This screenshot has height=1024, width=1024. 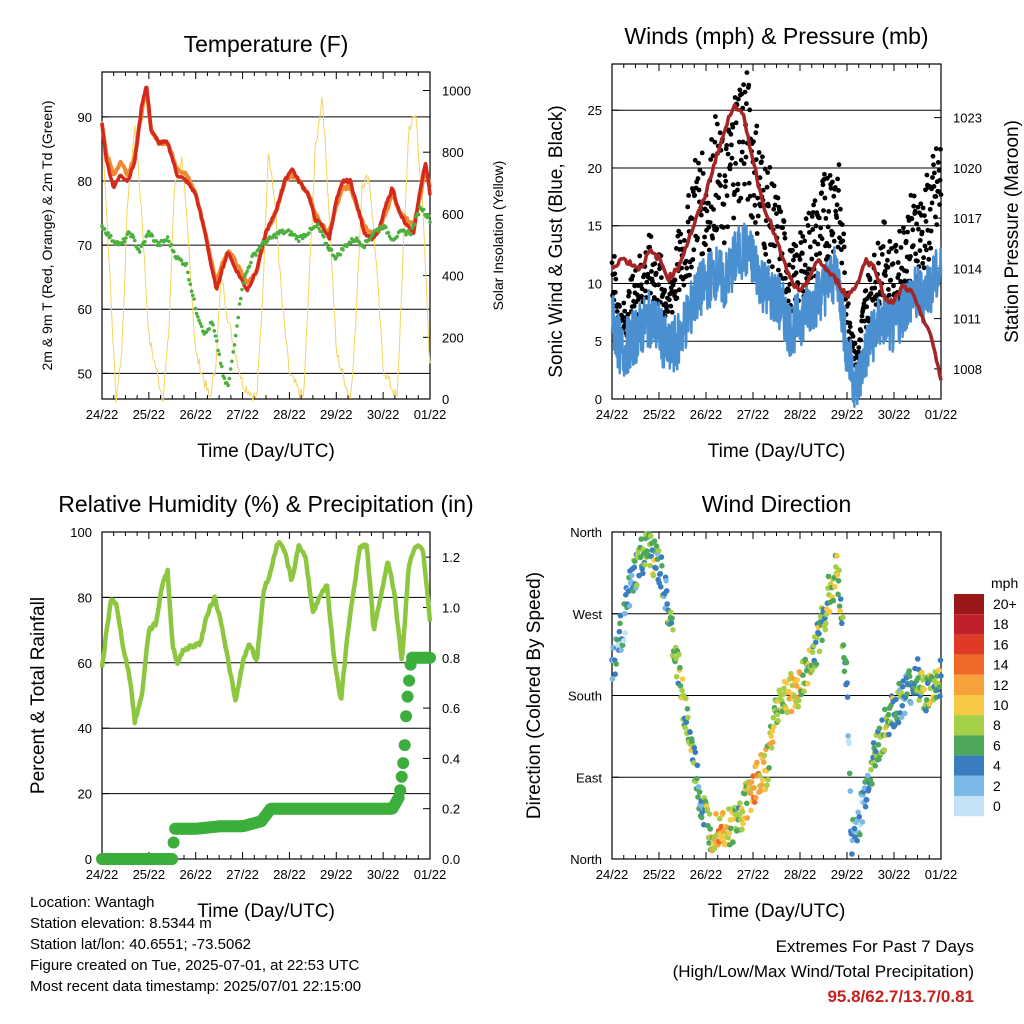 I want to click on rain-point, so click(x=409, y=680).